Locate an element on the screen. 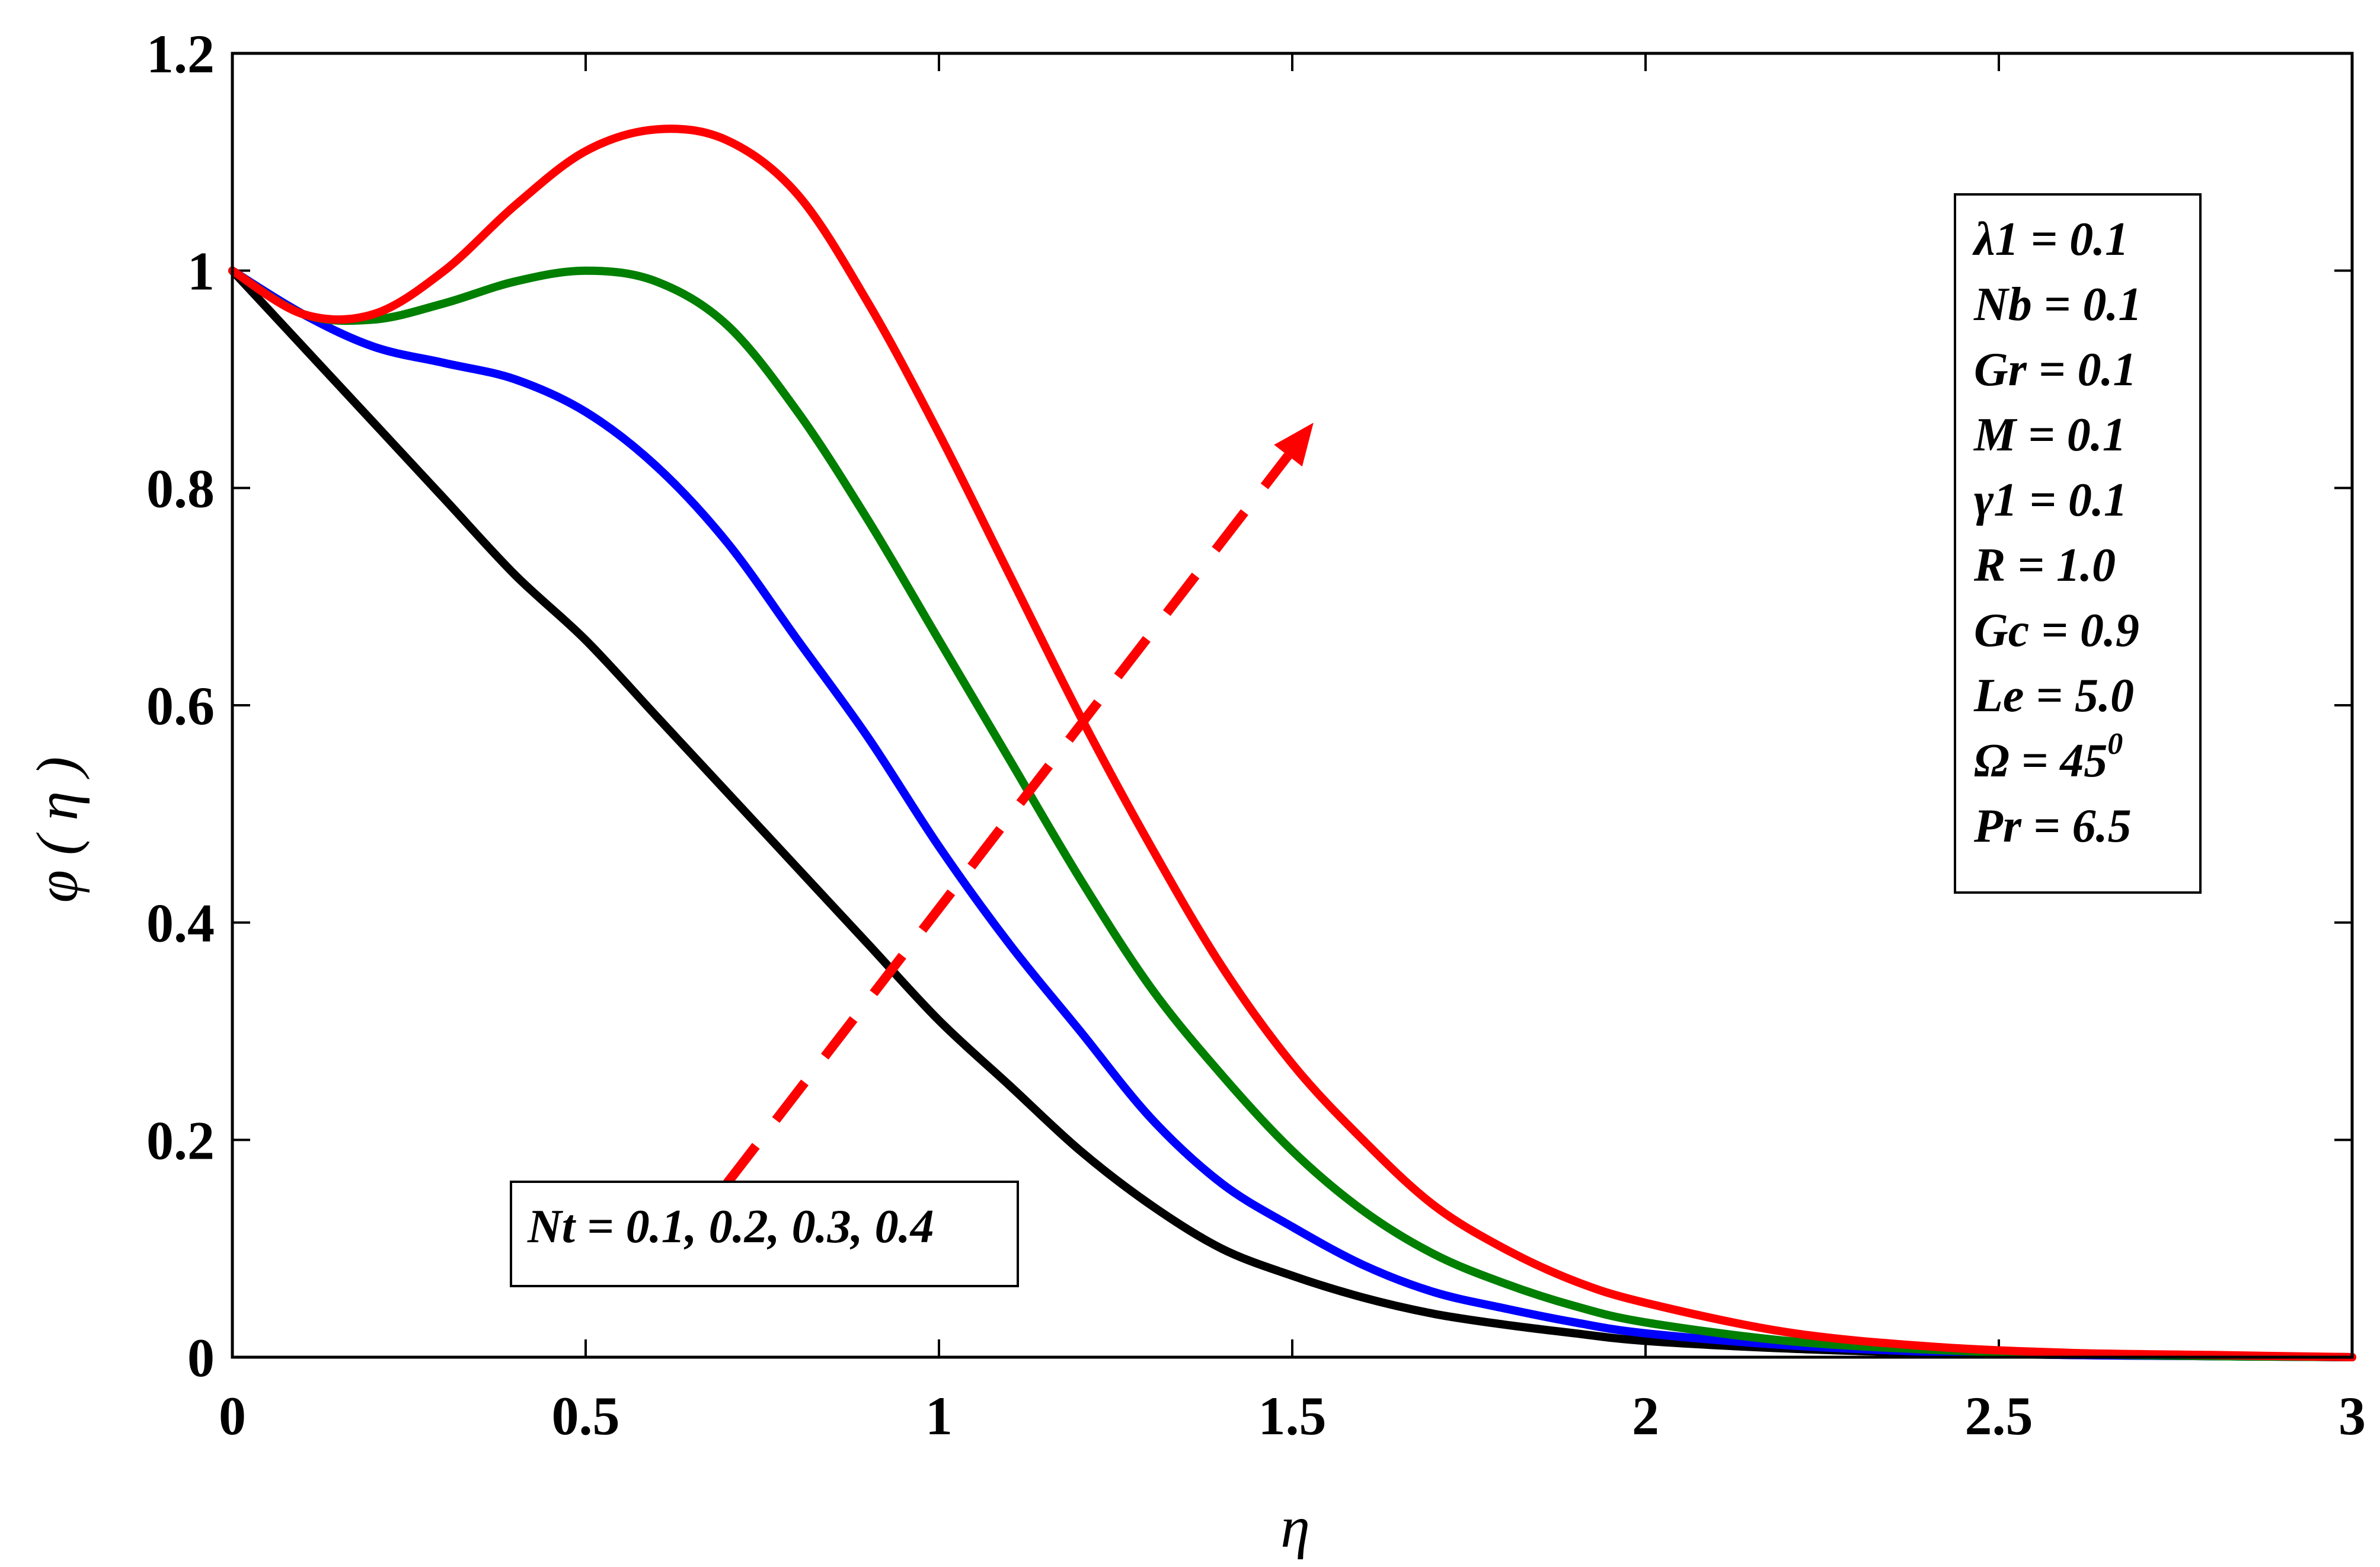 The width and height of the screenshot is (2380, 1567). trend-arrow-head is located at coordinates (1294, 445).